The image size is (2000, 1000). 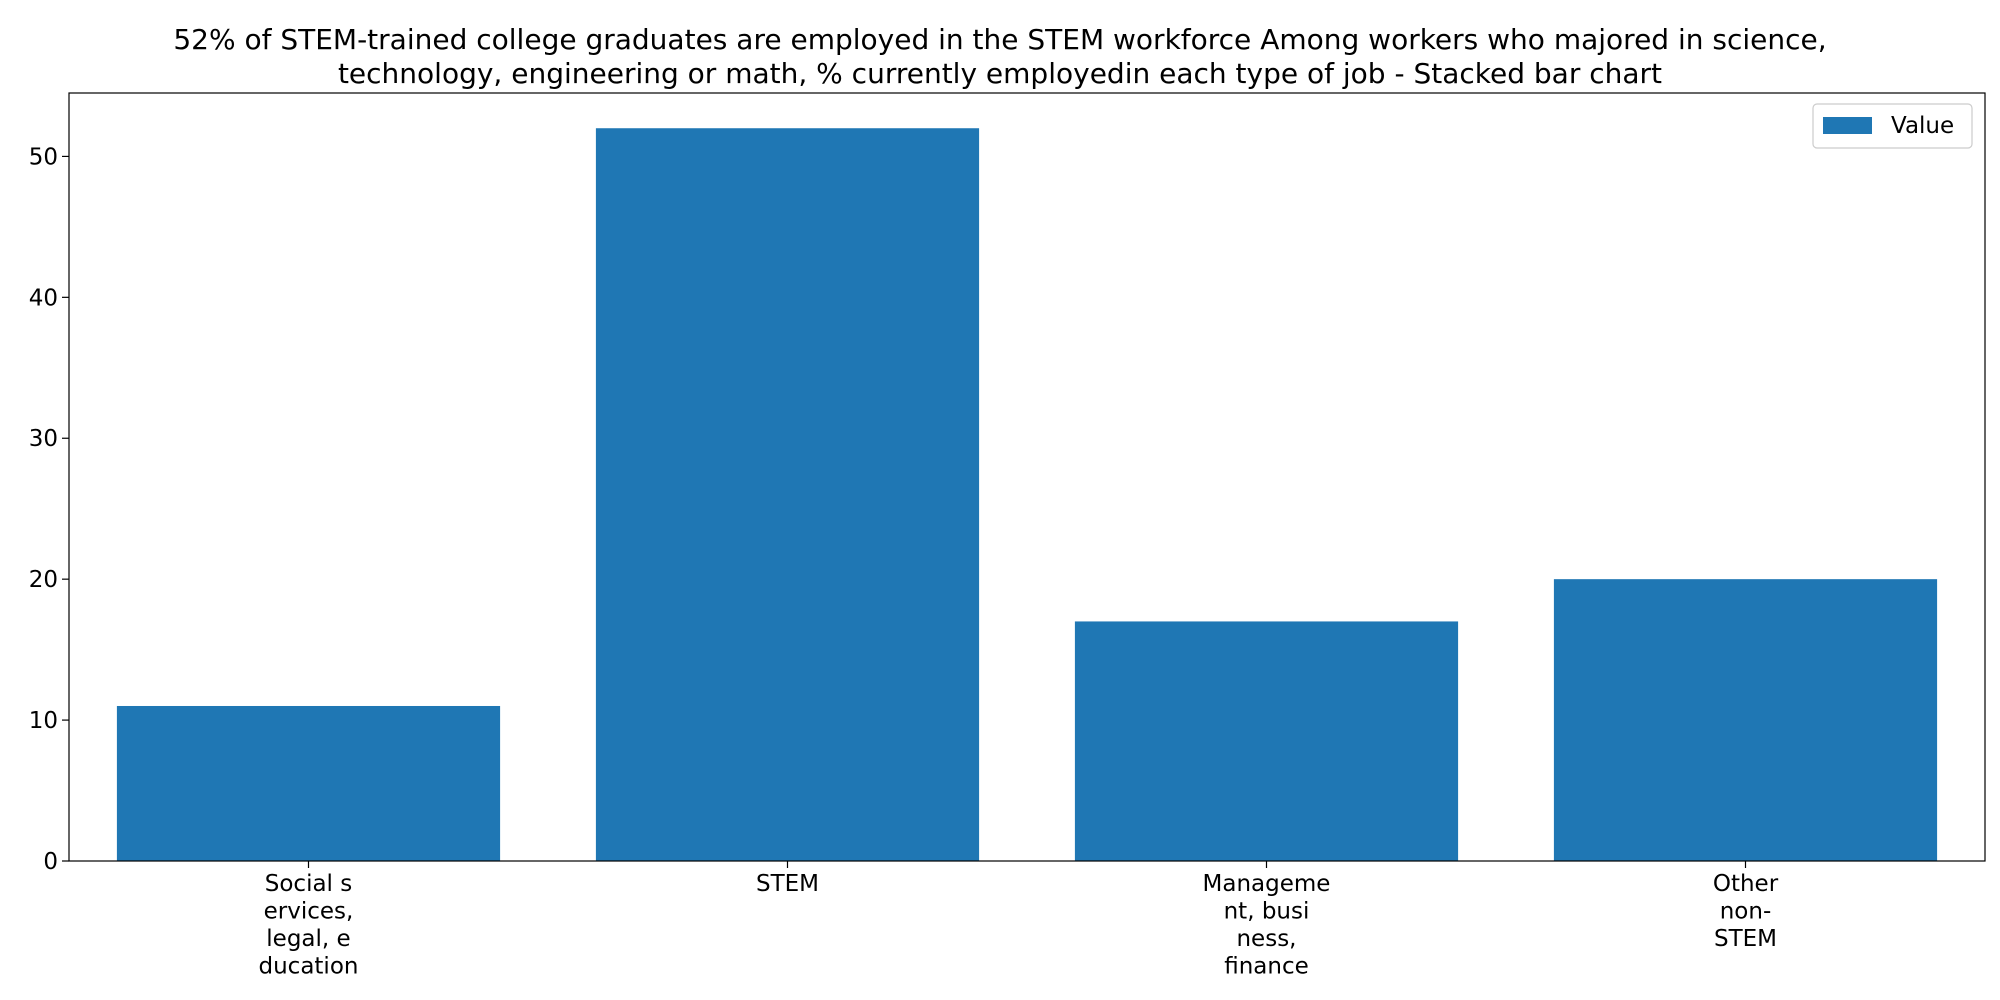 I want to click on x-tick-label: STEM, so click(x=787, y=884).